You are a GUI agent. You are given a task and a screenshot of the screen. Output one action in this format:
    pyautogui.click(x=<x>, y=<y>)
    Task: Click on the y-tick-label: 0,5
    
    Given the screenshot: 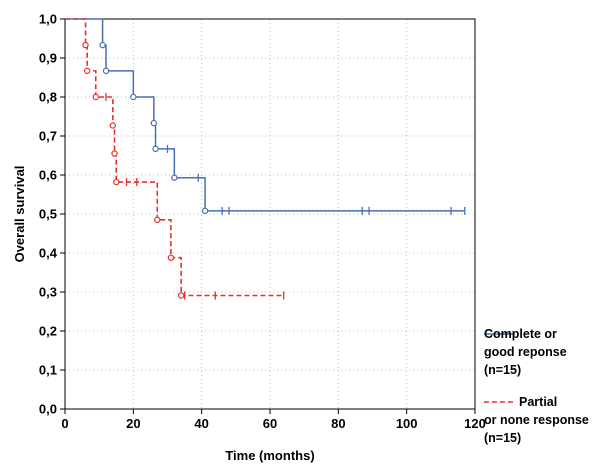 What is the action you would take?
    pyautogui.click(x=48, y=214)
    